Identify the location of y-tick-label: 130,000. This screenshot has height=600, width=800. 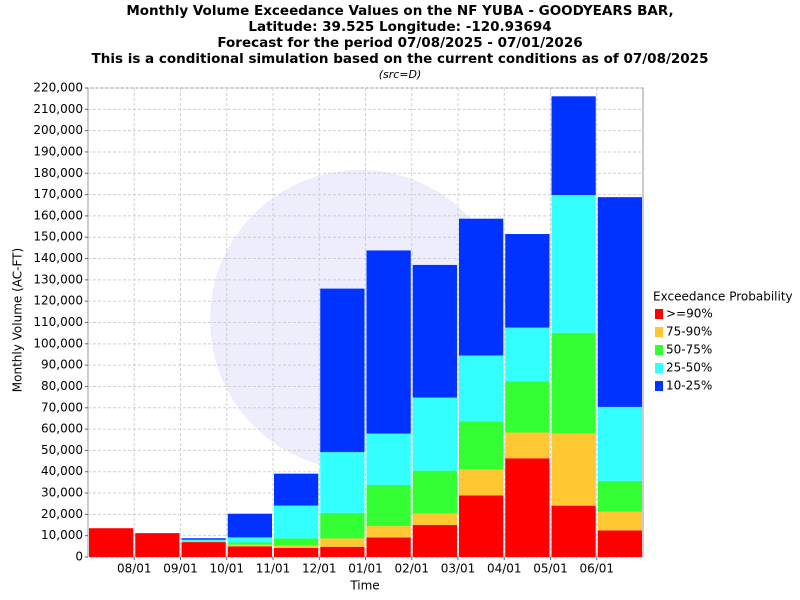
(58, 279).